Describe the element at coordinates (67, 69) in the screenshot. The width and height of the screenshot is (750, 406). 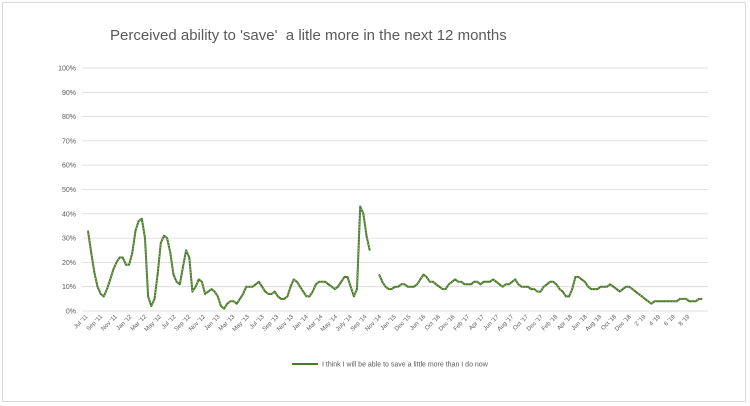
I see `y-tick-label: 100%` at that location.